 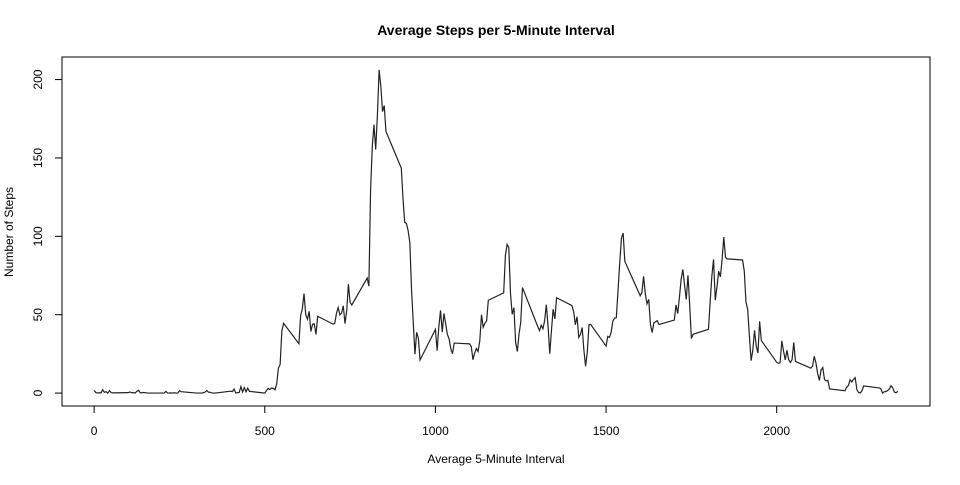 What do you see at coordinates (94, 431) in the screenshot?
I see `x-tick-label: 0` at bounding box center [94, 431].